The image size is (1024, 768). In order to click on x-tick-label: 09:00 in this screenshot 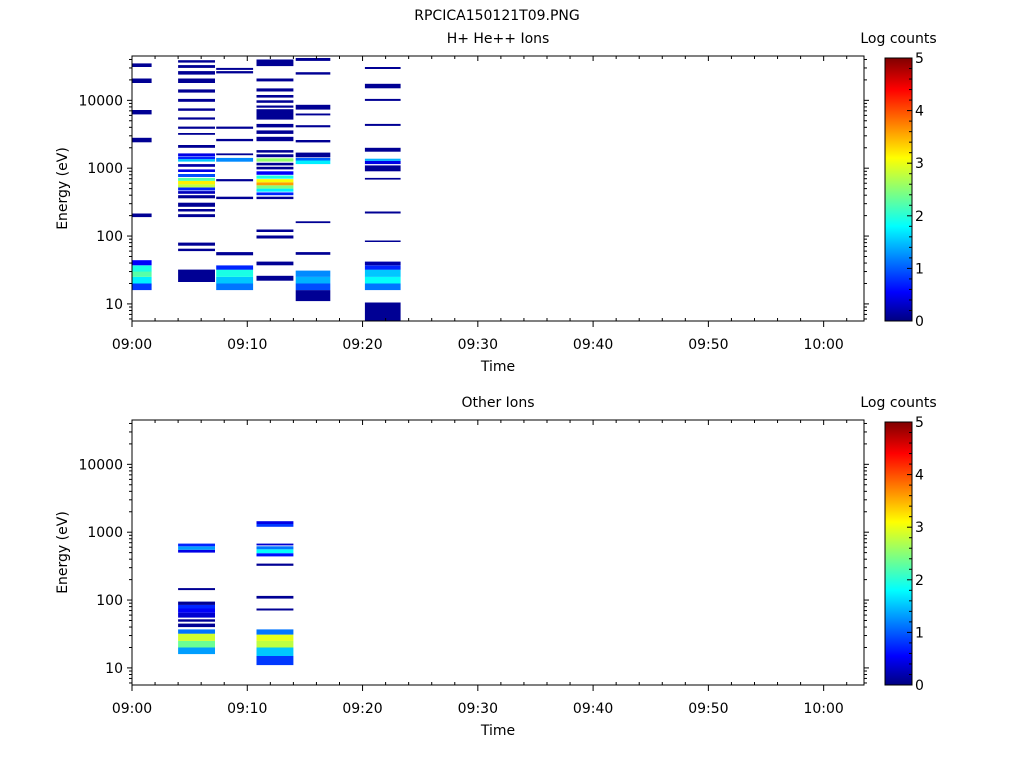, I will do `click(132, 709)`.